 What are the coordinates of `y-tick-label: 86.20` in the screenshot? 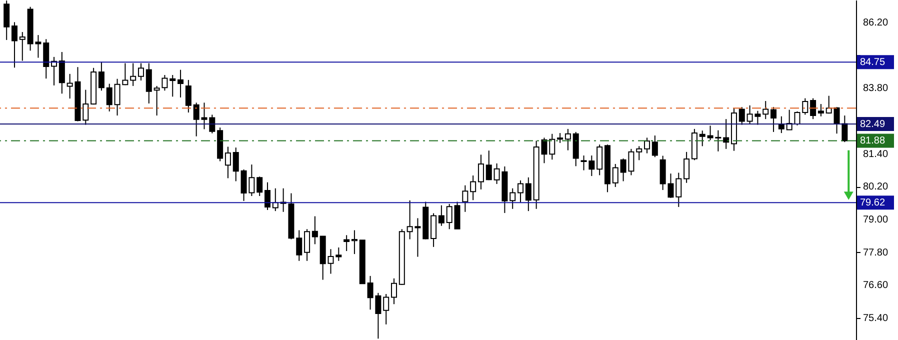 It's located at (875, 22).